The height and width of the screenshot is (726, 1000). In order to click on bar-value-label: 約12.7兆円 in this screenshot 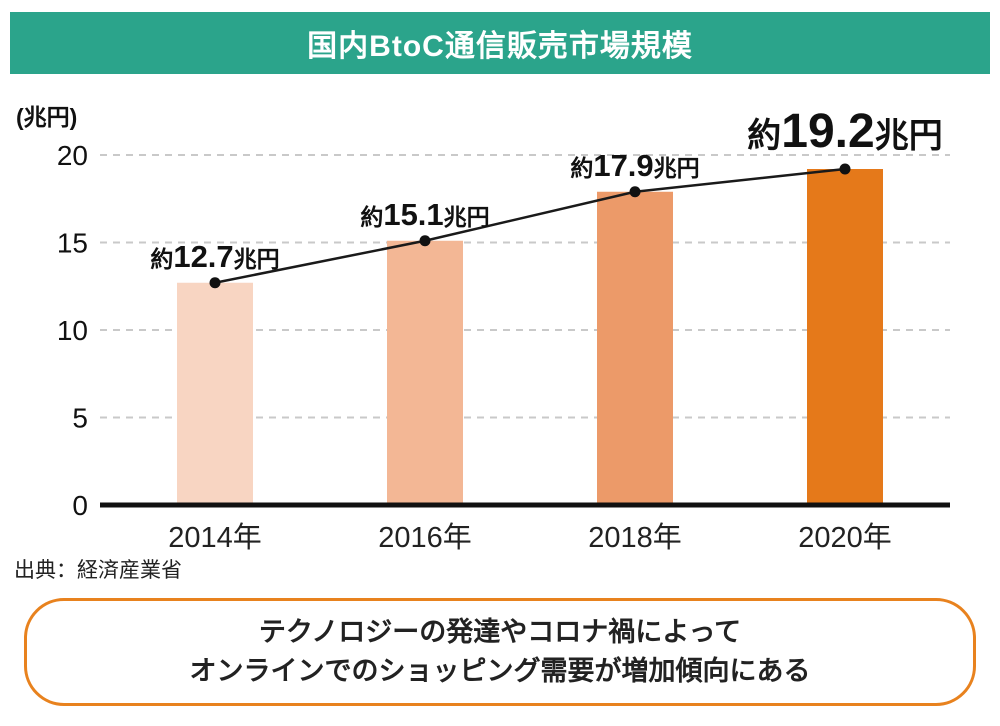, I will do `click(214, 256)`.